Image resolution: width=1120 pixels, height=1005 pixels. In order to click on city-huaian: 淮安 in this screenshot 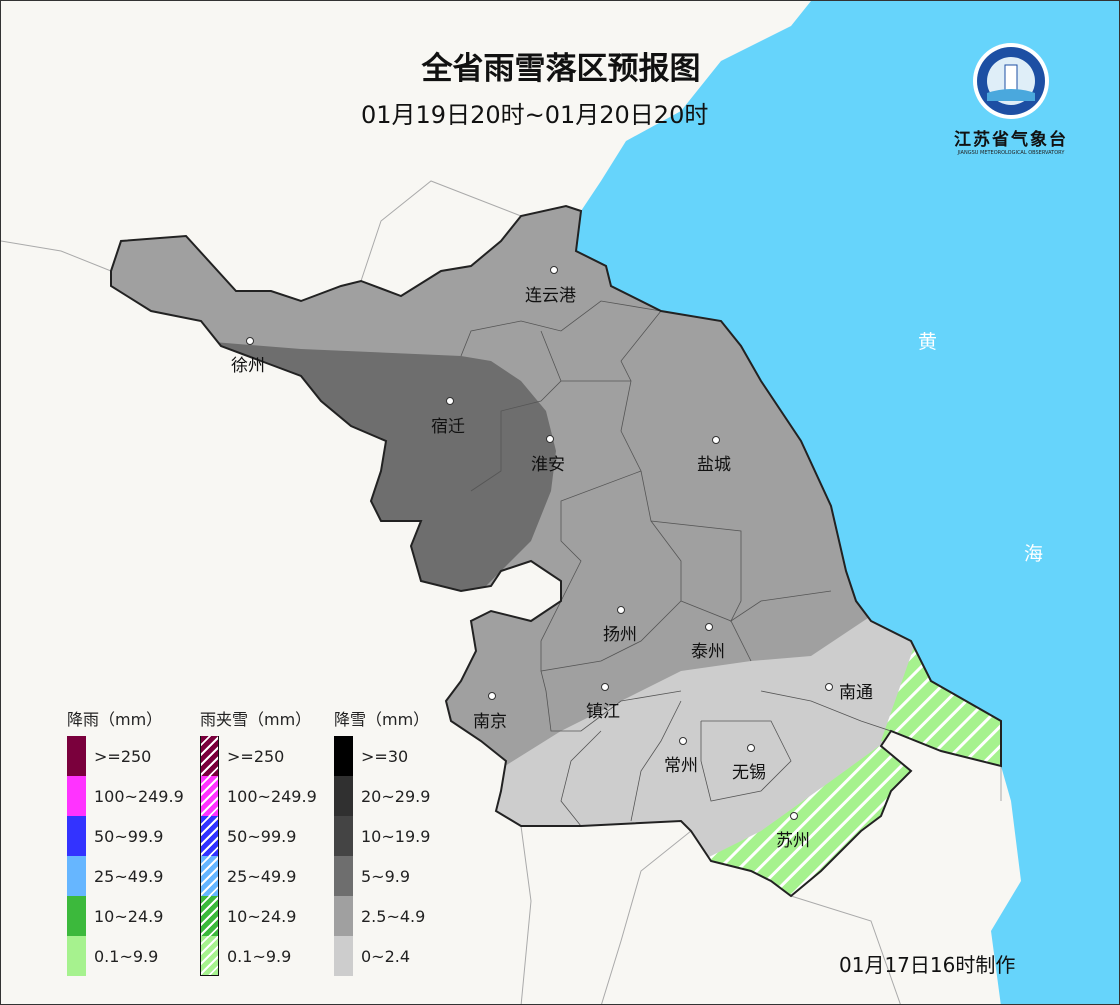, I will do `click(548, 465)`.